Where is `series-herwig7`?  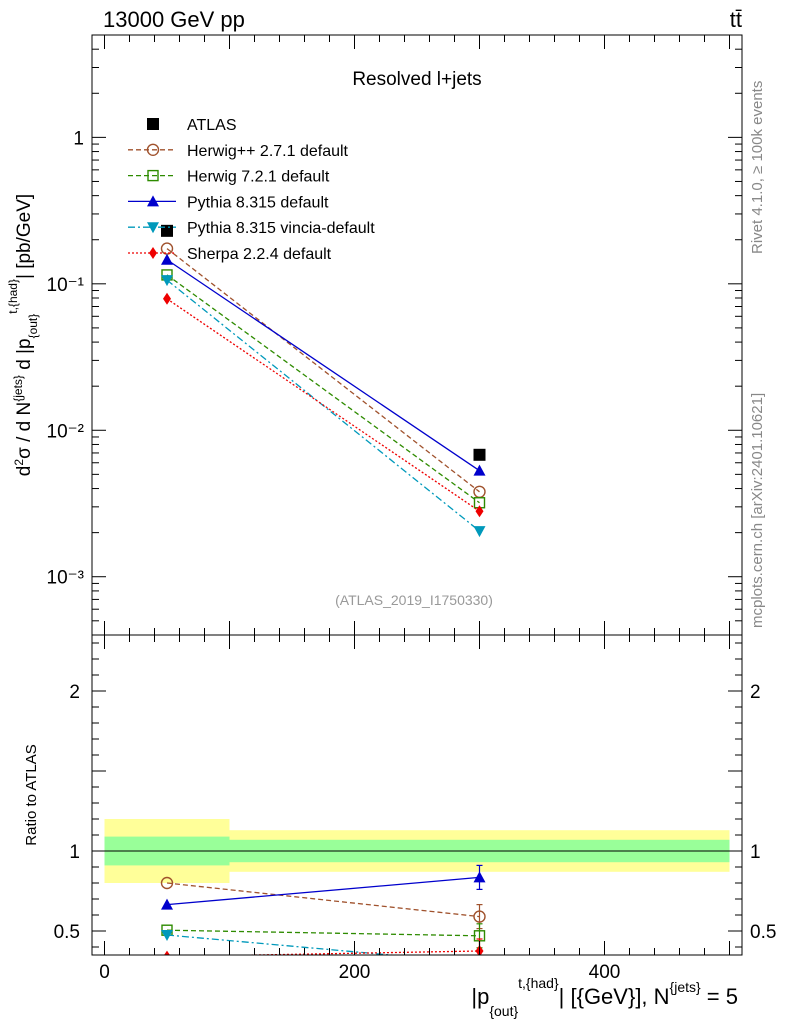 series-herwig7 is located at coordinates (323, 389).